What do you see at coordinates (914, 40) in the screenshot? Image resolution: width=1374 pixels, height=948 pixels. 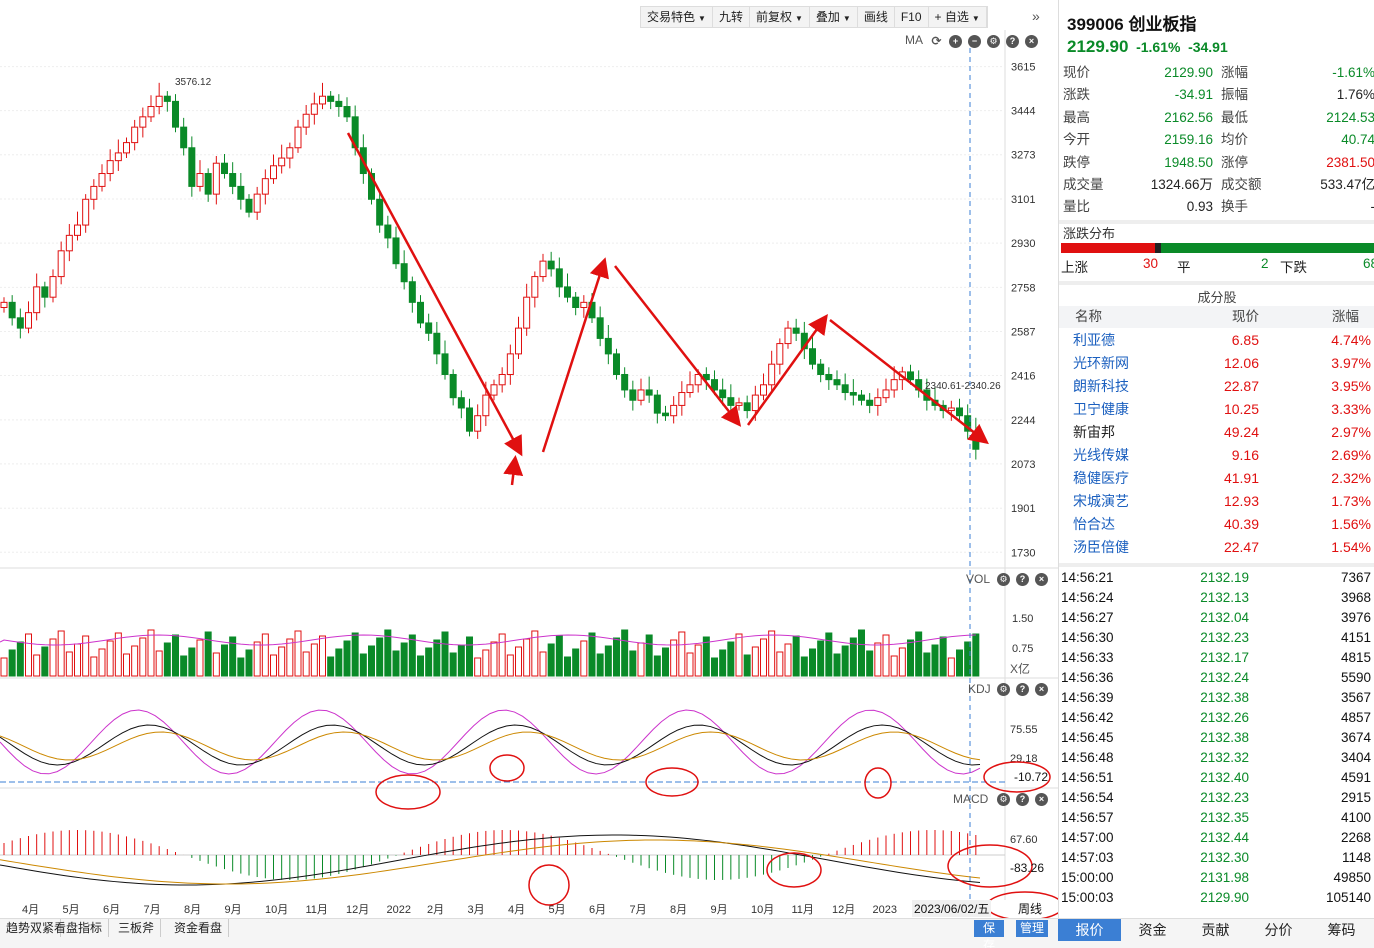 I see `ma-label: MA` at bounding box center [914, 40].